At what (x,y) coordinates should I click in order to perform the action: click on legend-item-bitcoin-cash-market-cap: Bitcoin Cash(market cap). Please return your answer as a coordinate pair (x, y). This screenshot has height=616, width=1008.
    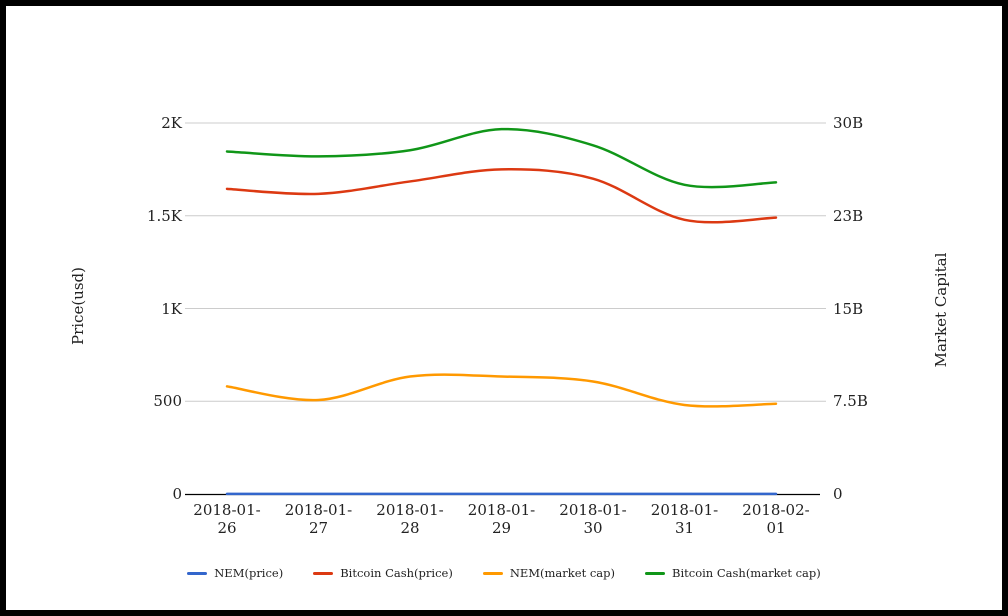
    Looking at the image, I should click on (733, 573).